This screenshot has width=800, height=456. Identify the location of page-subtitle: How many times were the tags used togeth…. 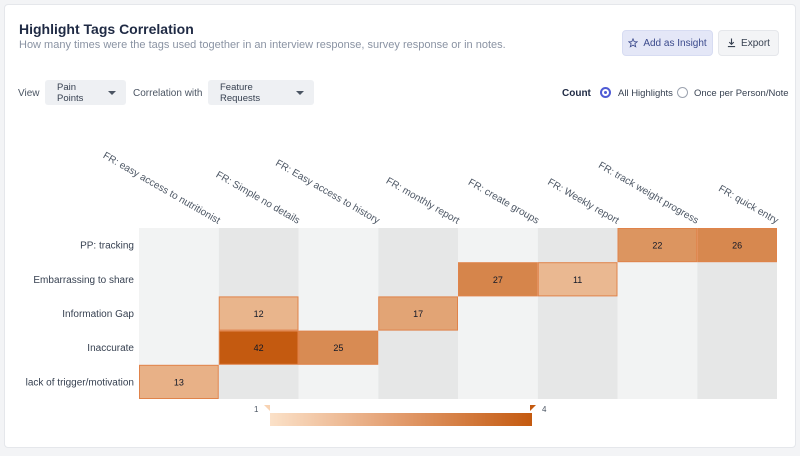
(262, 45).